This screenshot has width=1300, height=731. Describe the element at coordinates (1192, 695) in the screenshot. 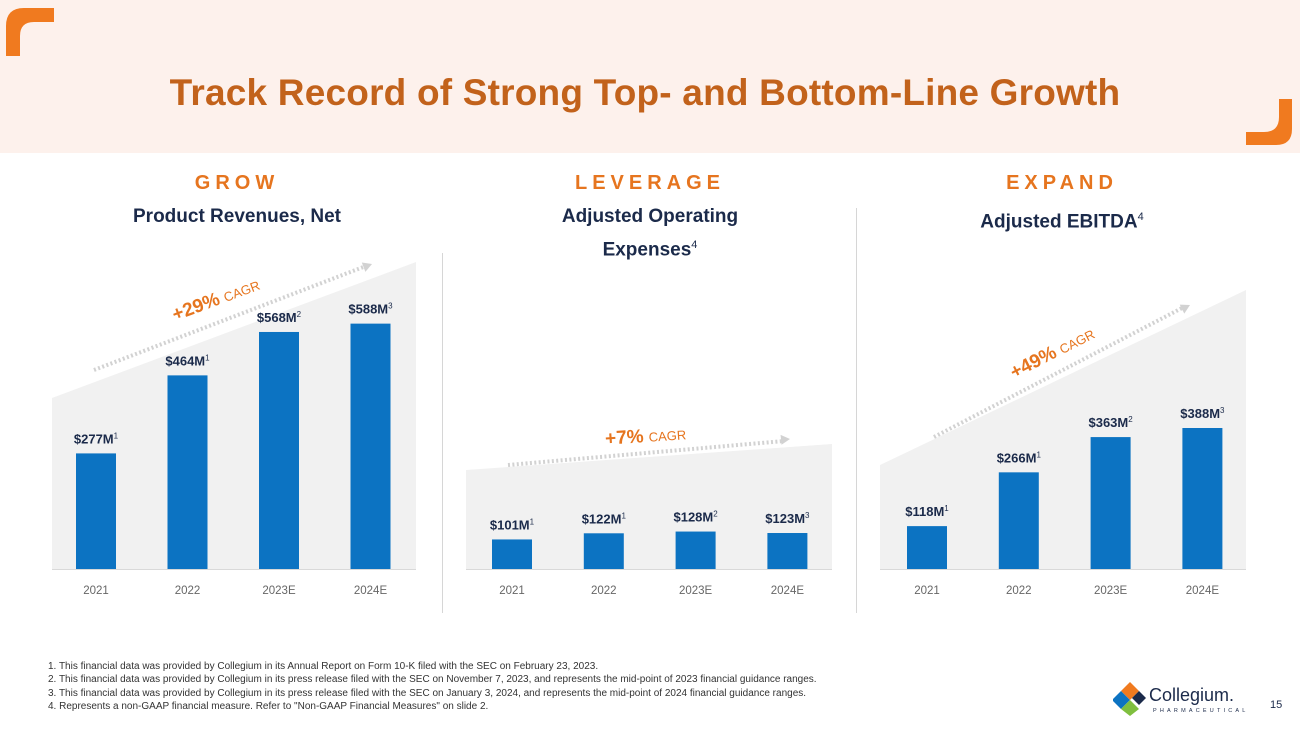

I see `logo-name: Collegium.` at that location.